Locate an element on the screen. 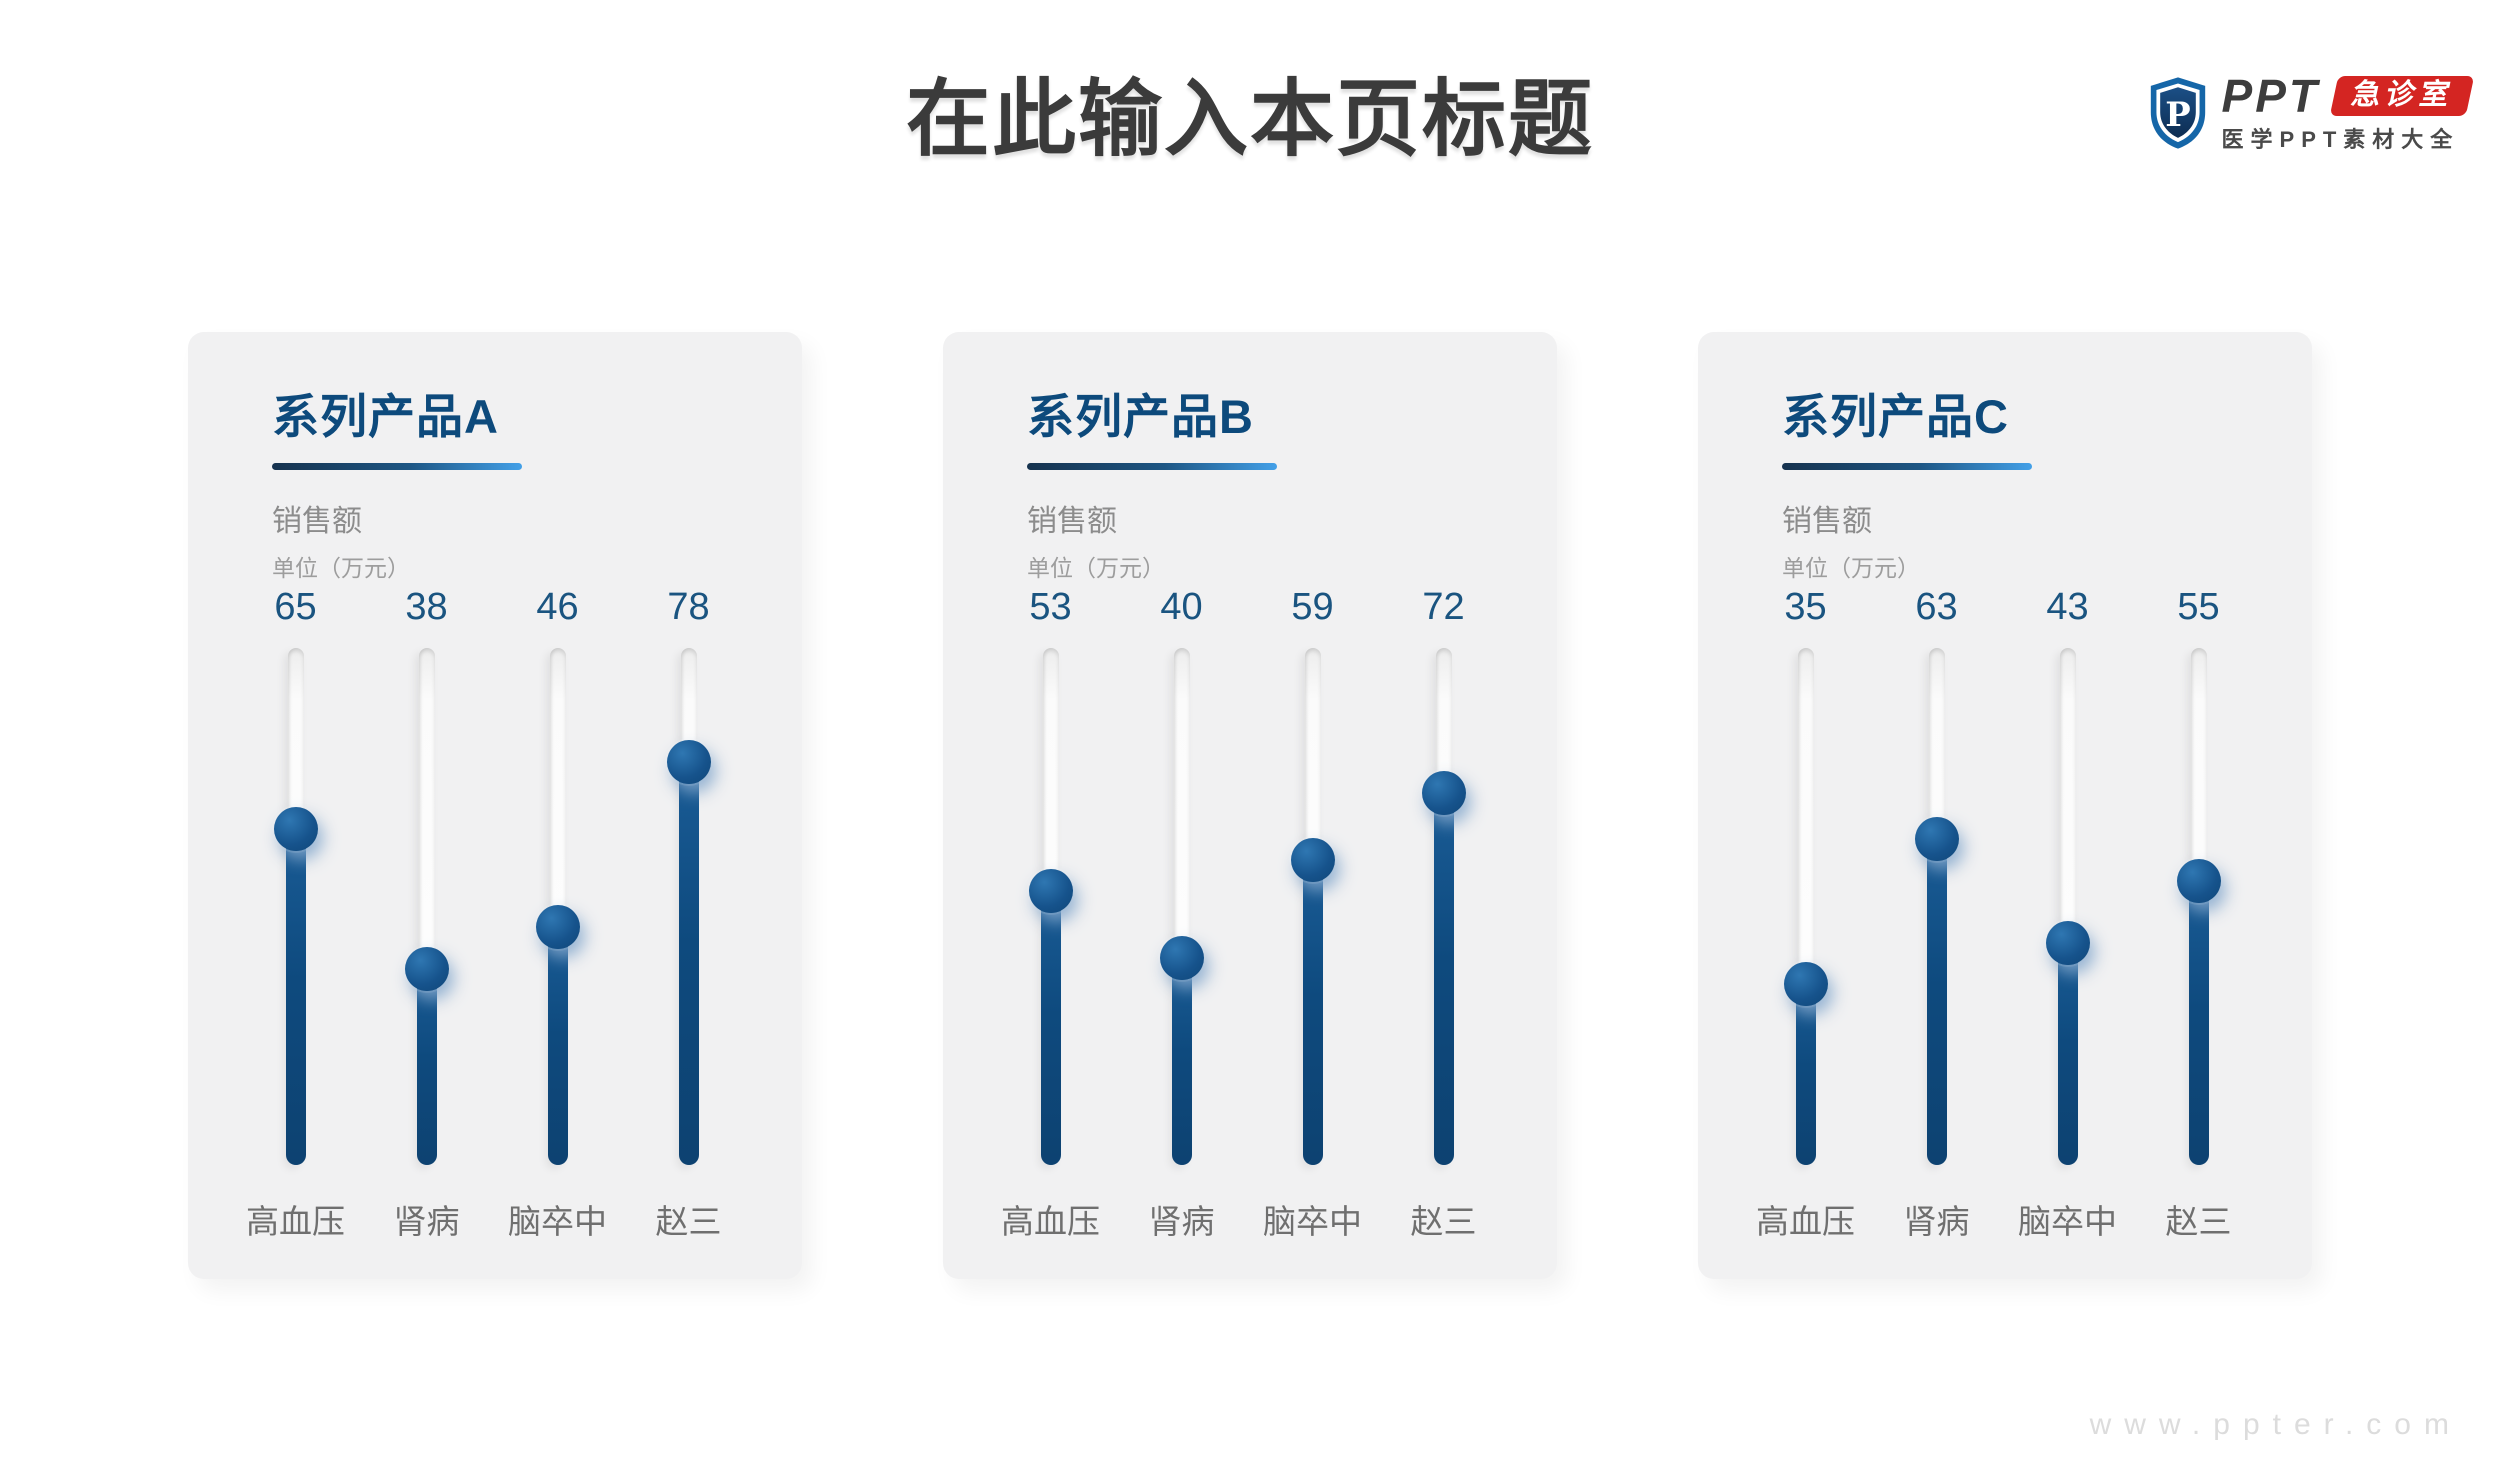 The width and height of the screenshot is (2500, 1458). slider-column: 35 高血压 is located at coordinates (1805, 912).